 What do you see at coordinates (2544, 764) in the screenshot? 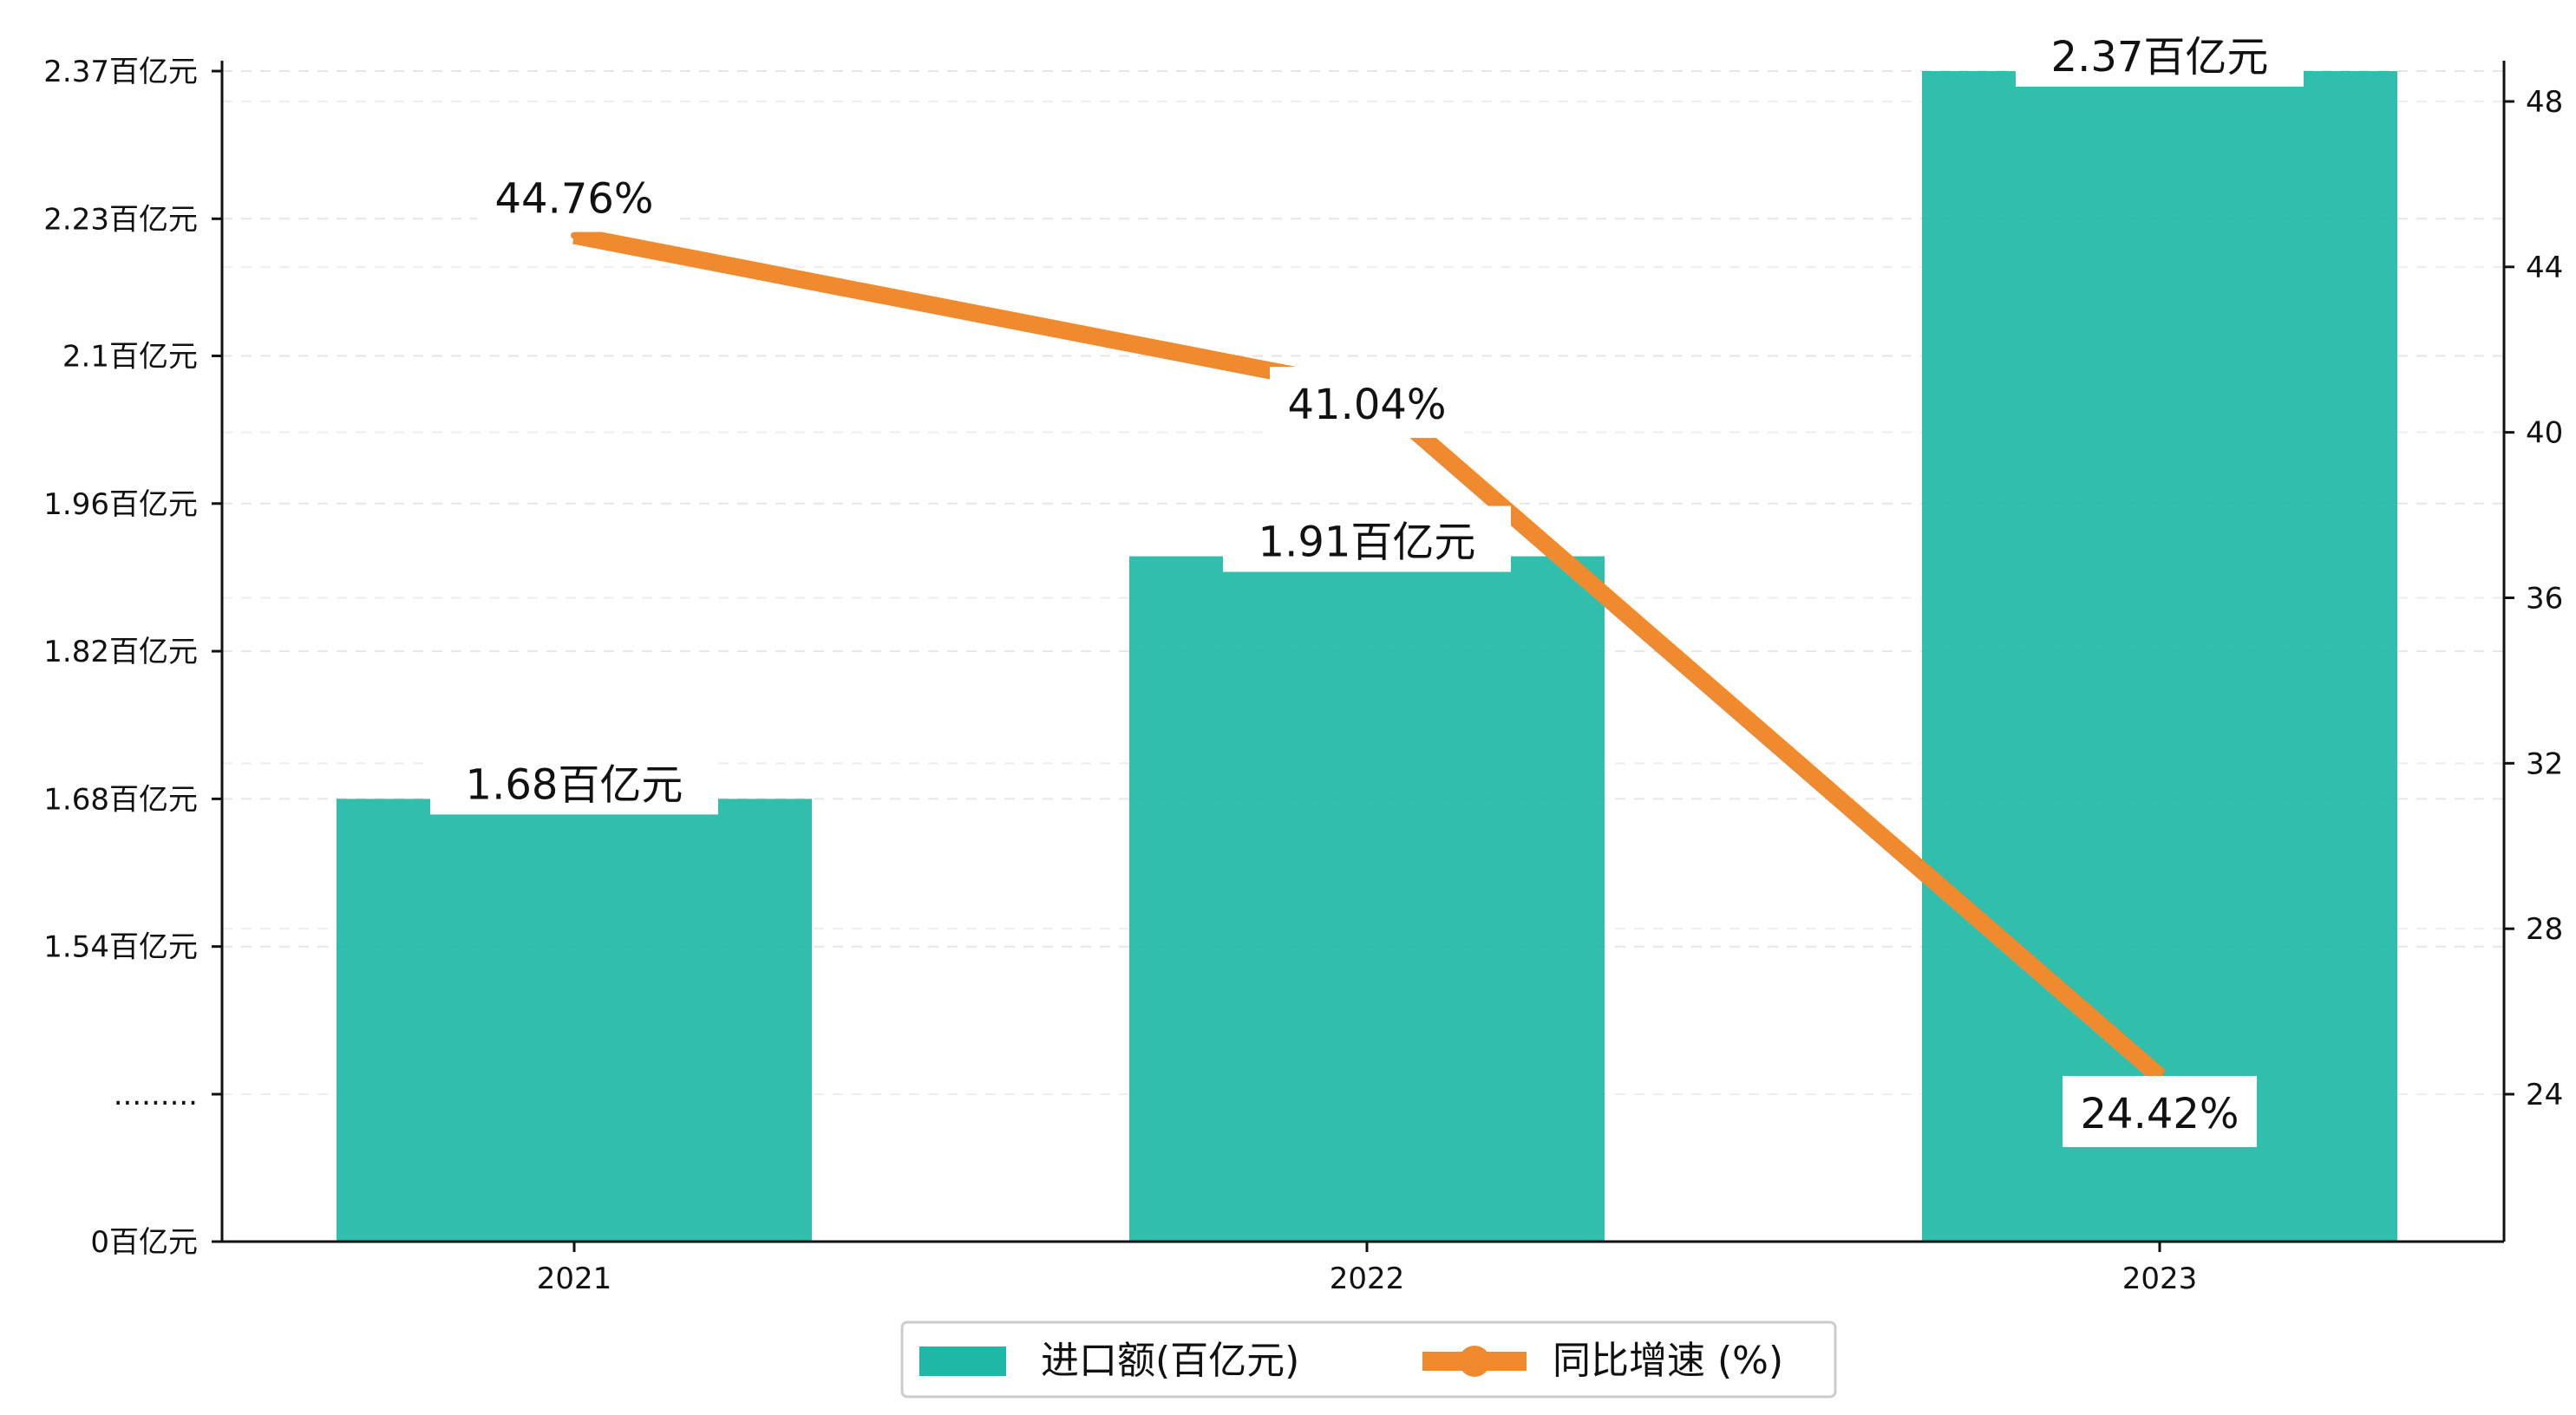
I see `right-tick-label: 32` at bounding box center [2544, 764].